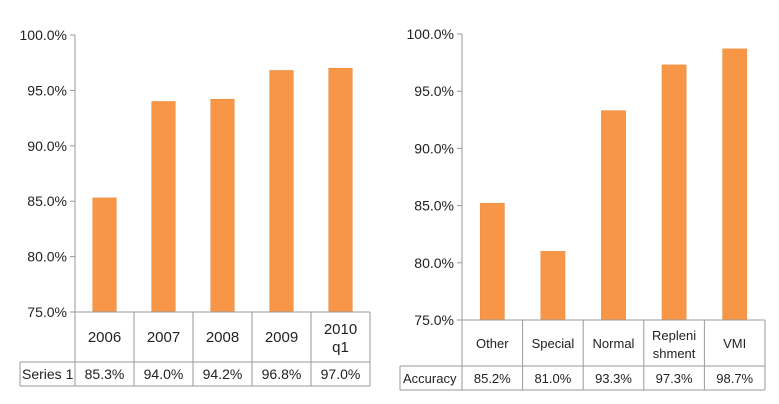 The height and width of the screenshot is (404, 779). I want to click on table-value: 94.2%, so click(223, 374).